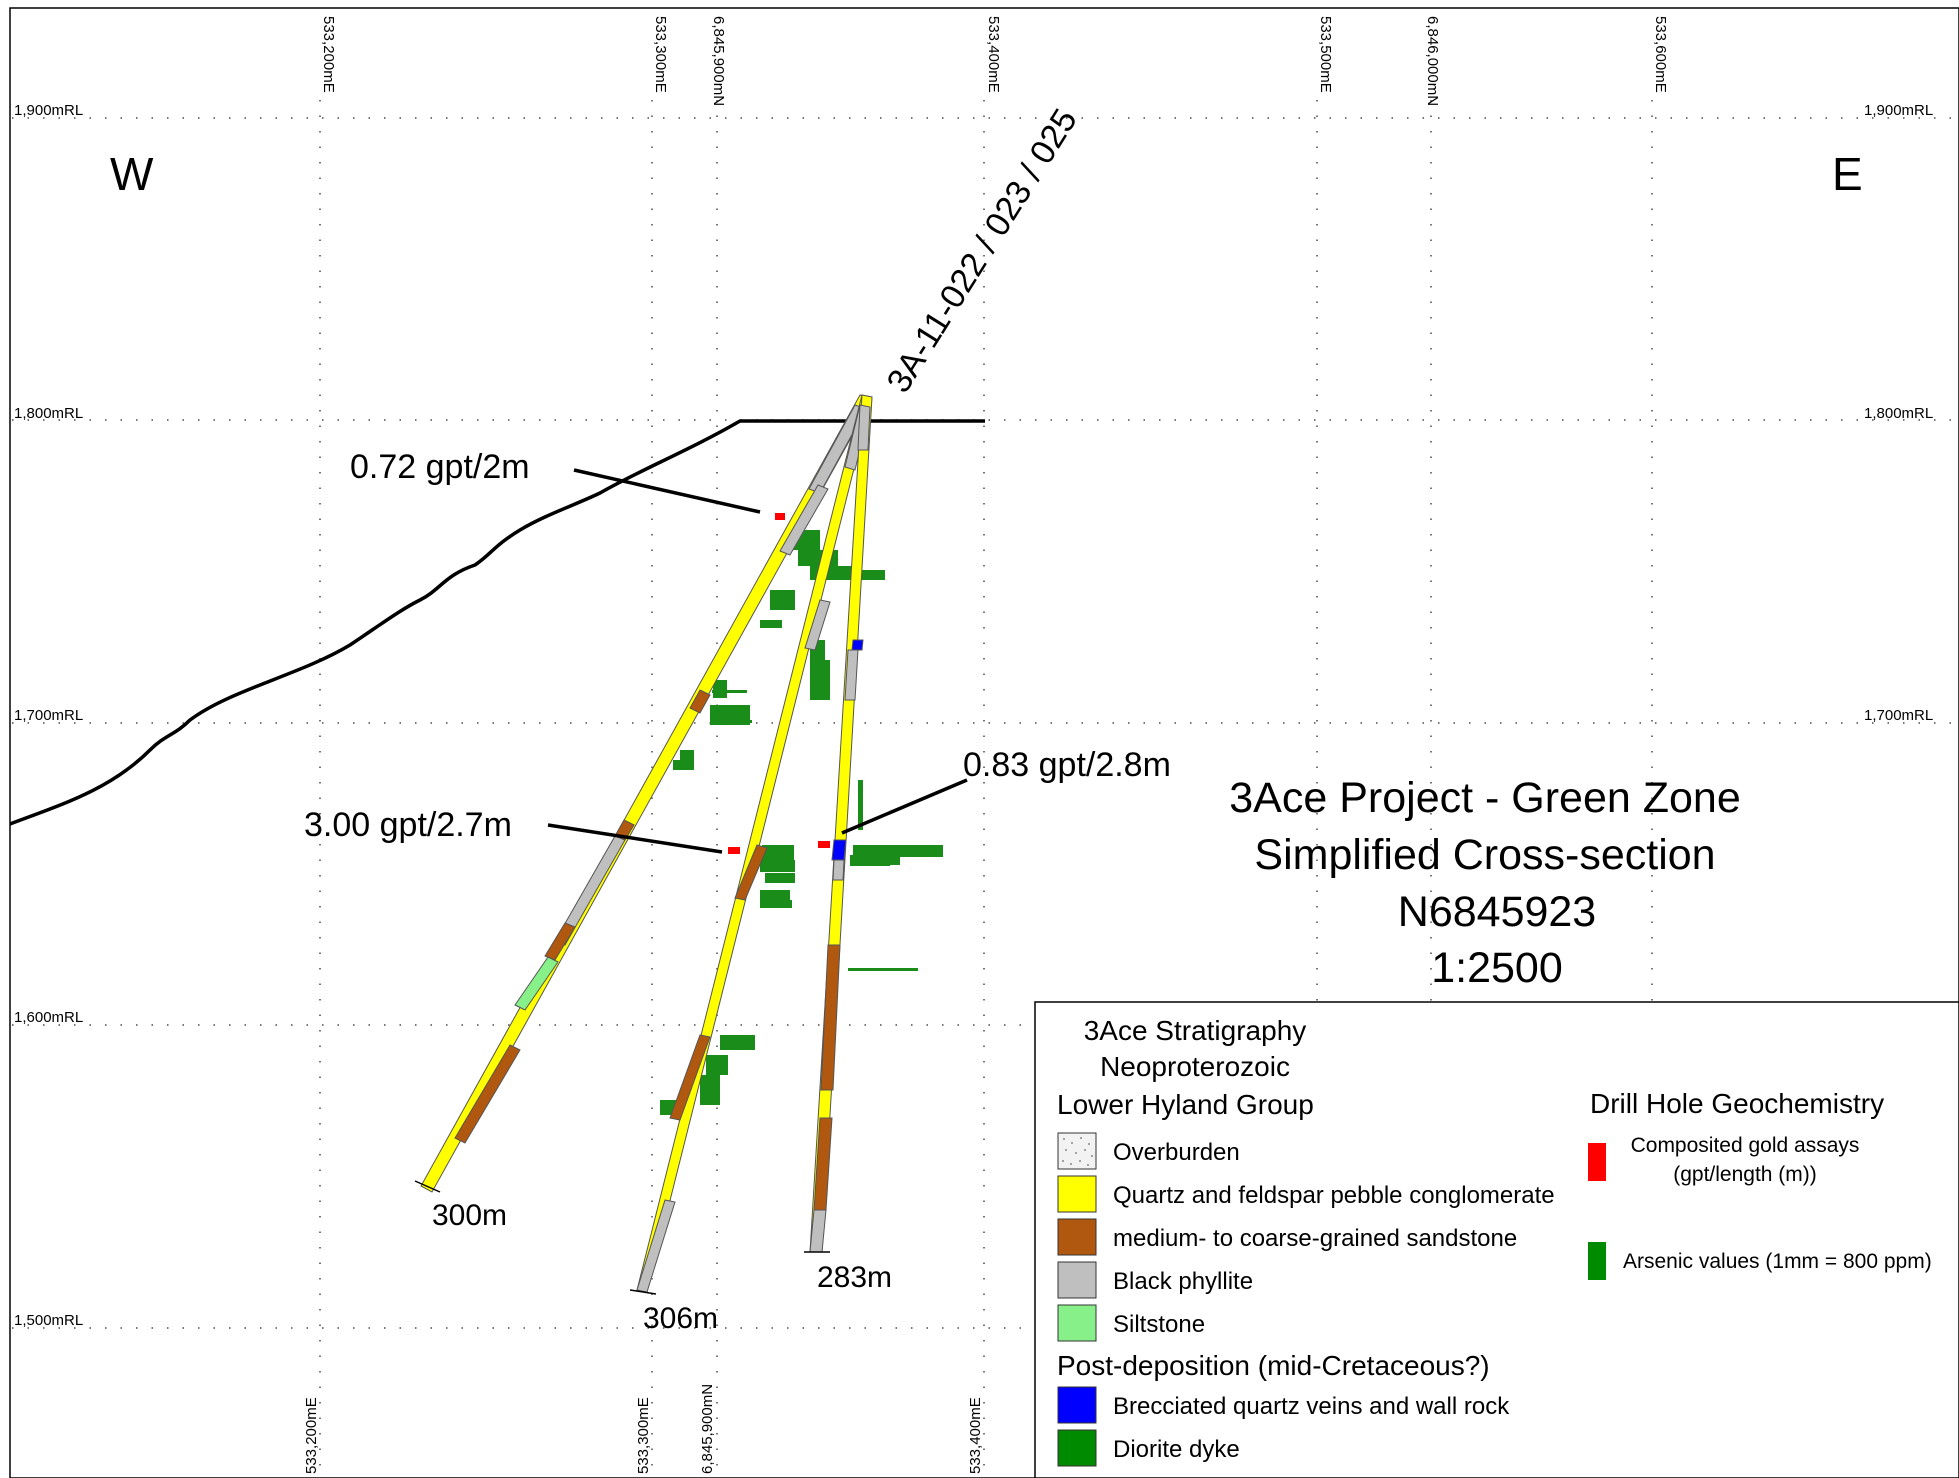  What do you see at coordinates (1484, 855) in the screenshot?
I see `section-subtitle: Simplified Cross-section` at bounding box center [1484, 855].